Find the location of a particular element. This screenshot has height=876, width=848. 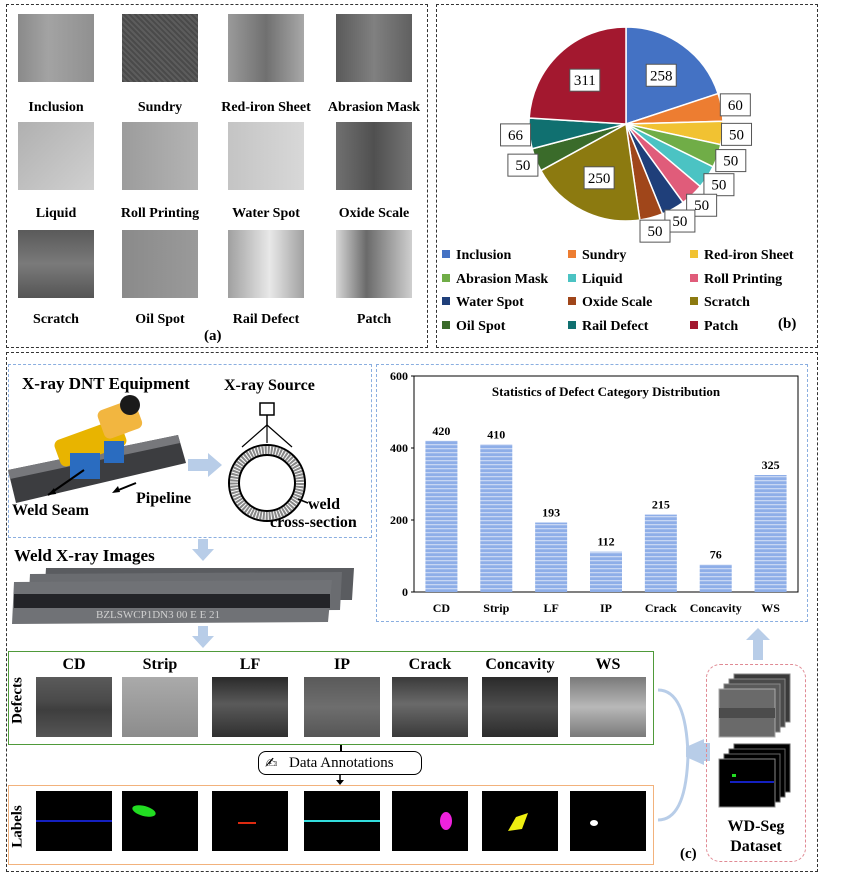

pipeline-label: Pipeline is located at coordinates (164, 498).